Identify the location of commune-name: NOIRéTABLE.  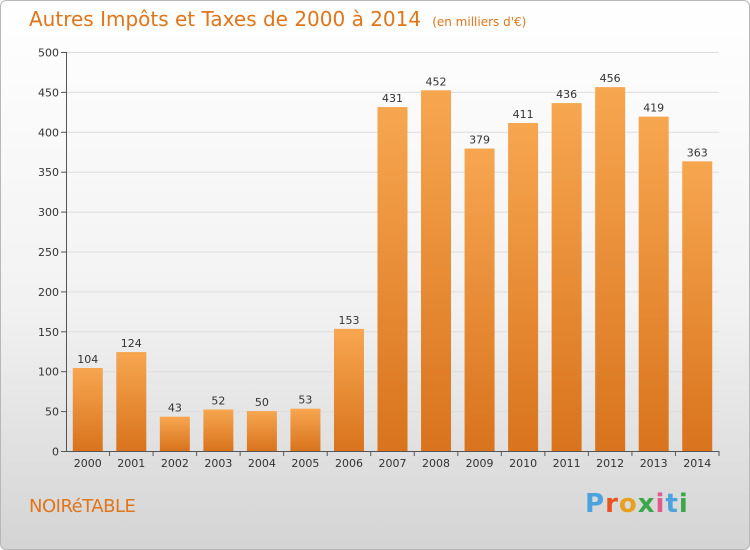
(82, 506).